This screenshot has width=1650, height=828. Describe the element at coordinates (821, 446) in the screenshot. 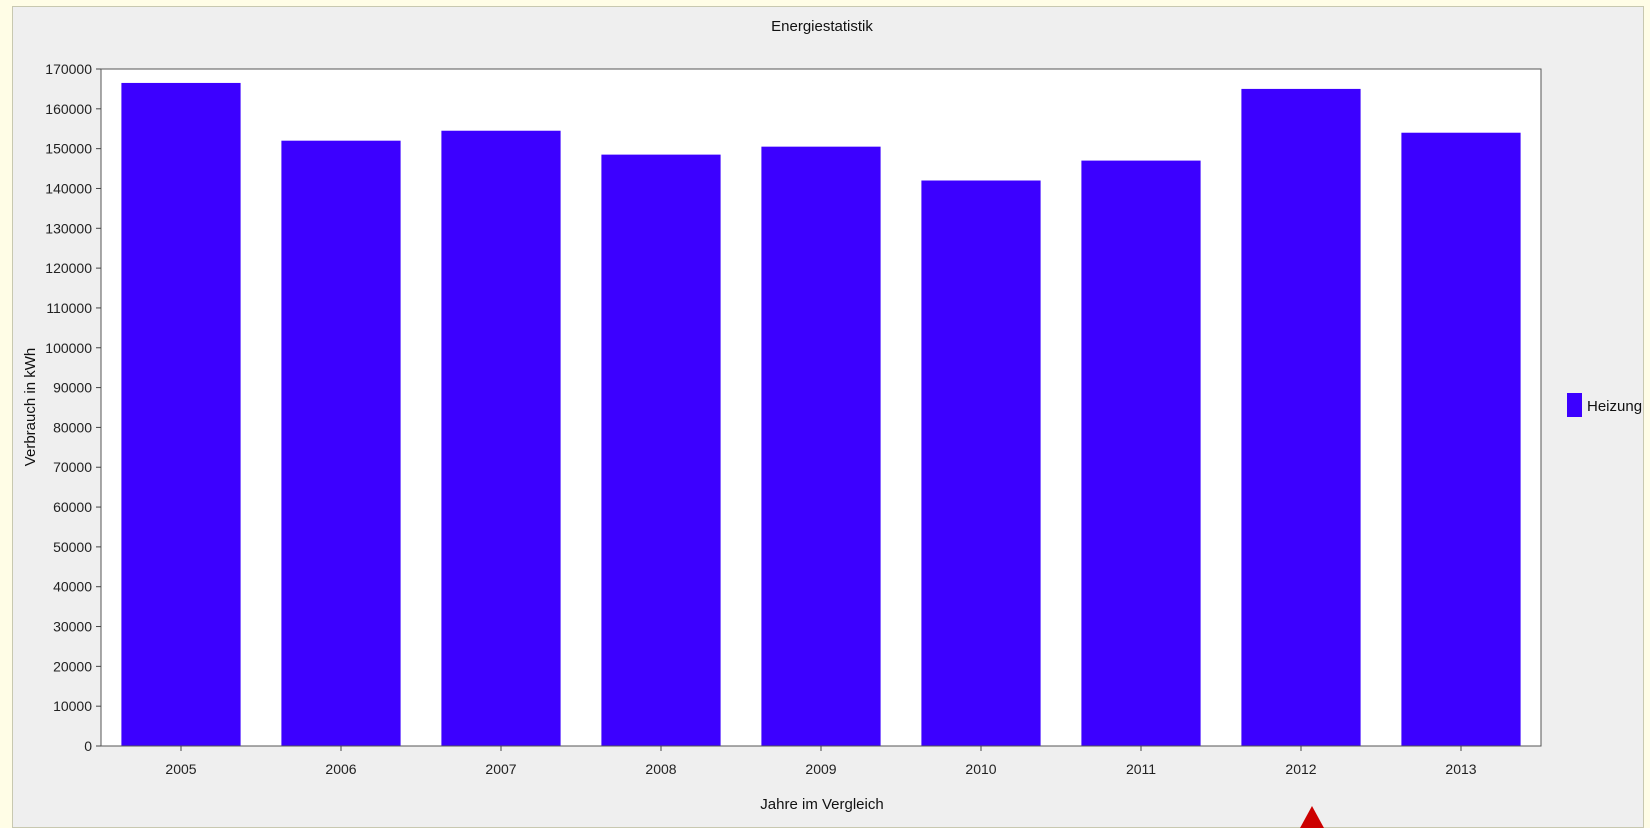

I see `bar-2009` at that location.